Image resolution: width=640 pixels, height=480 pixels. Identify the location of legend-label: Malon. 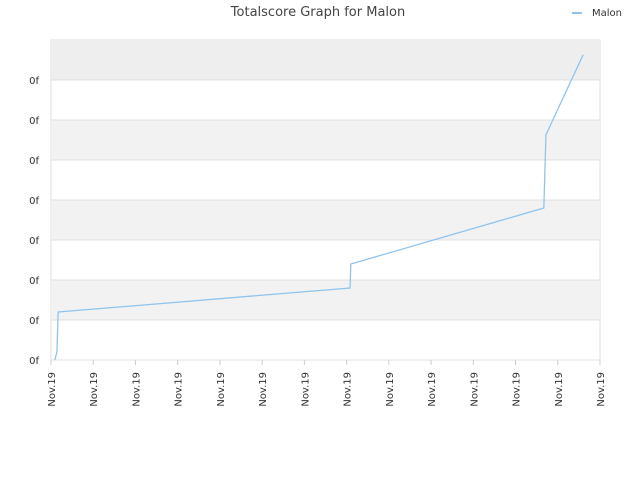
(607, 13).